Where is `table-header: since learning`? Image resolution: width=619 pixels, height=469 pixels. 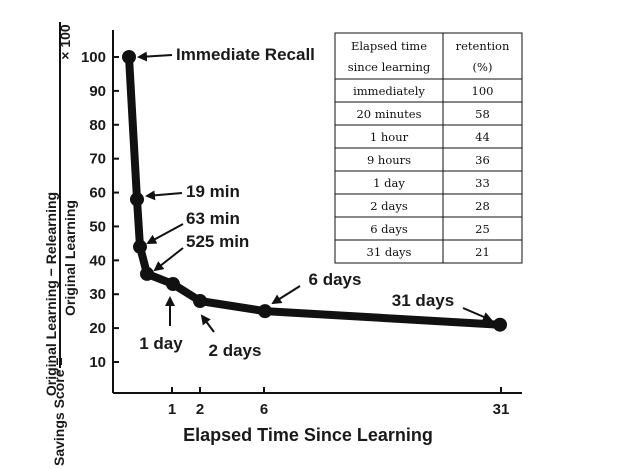 table-header: since learning is located at coordinates (389, 67).